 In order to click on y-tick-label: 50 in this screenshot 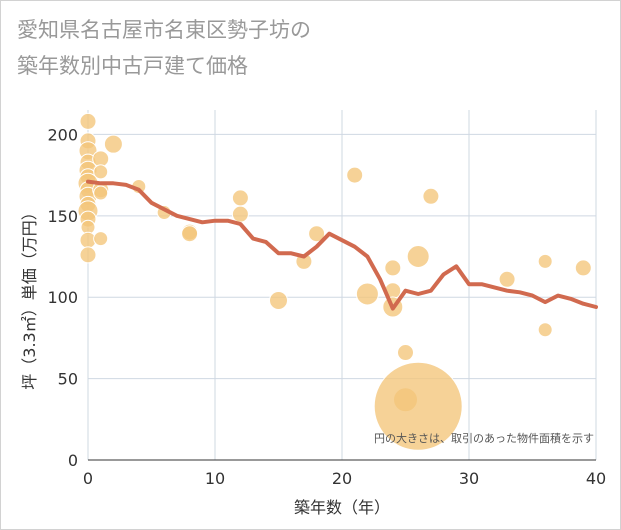, I will do `click(68, 379)`.